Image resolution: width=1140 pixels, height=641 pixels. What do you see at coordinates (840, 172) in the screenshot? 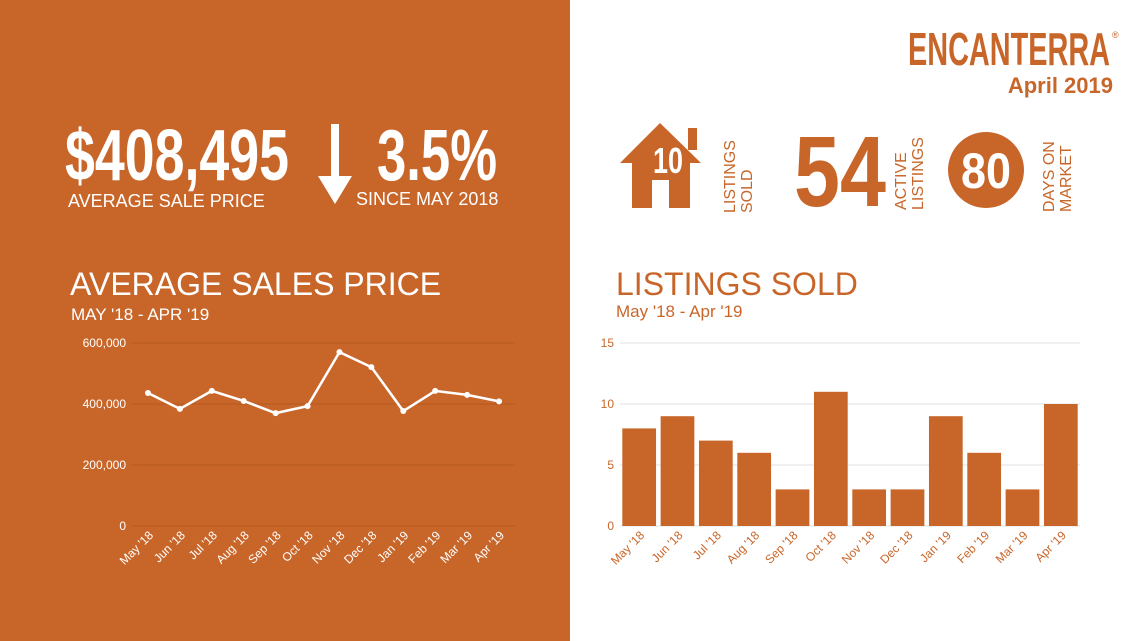
I see `active-listings: 54` at bounding box center [840, 172].